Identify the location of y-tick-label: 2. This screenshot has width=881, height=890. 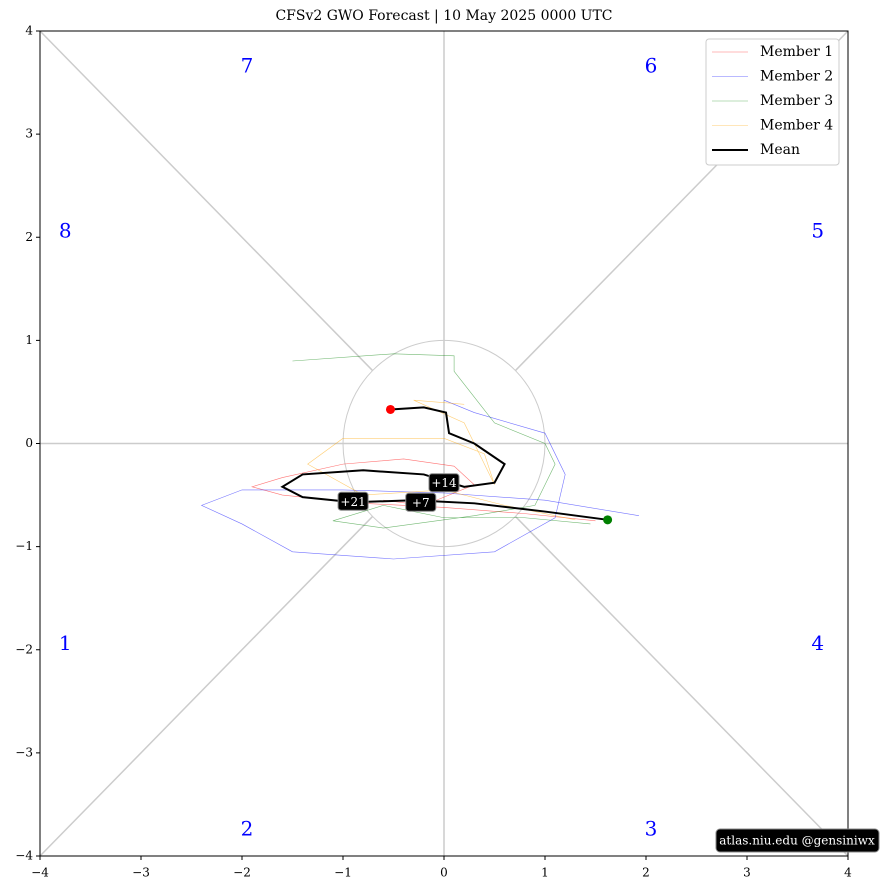
(29, 237).